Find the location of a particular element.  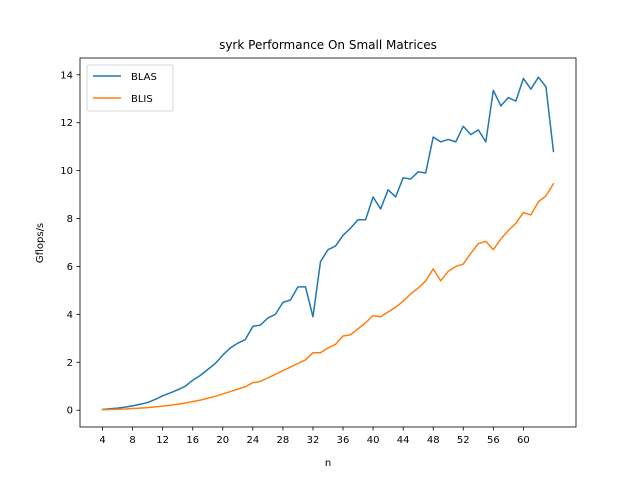

legend-box is located at coordinates (130, 88).